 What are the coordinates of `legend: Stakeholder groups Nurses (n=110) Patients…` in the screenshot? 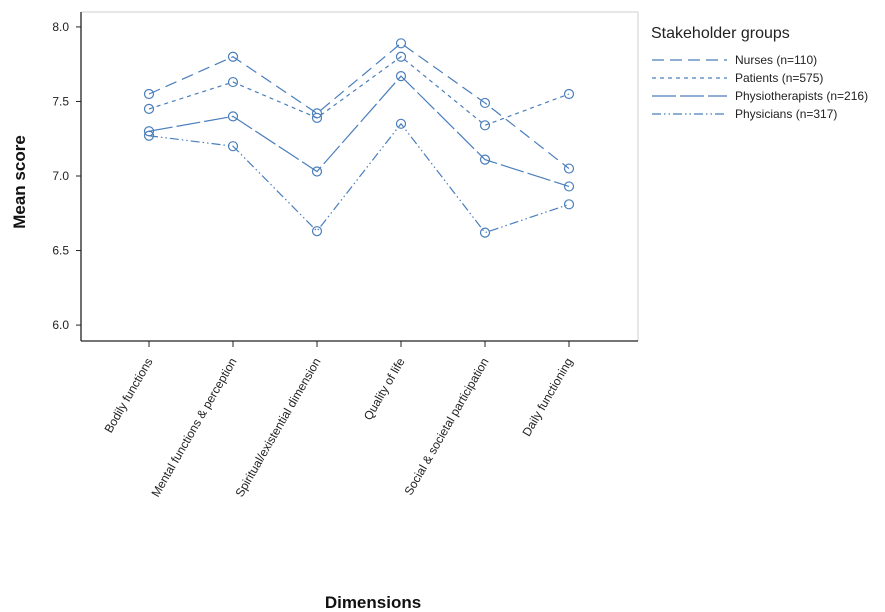 It's located at (759, 73).